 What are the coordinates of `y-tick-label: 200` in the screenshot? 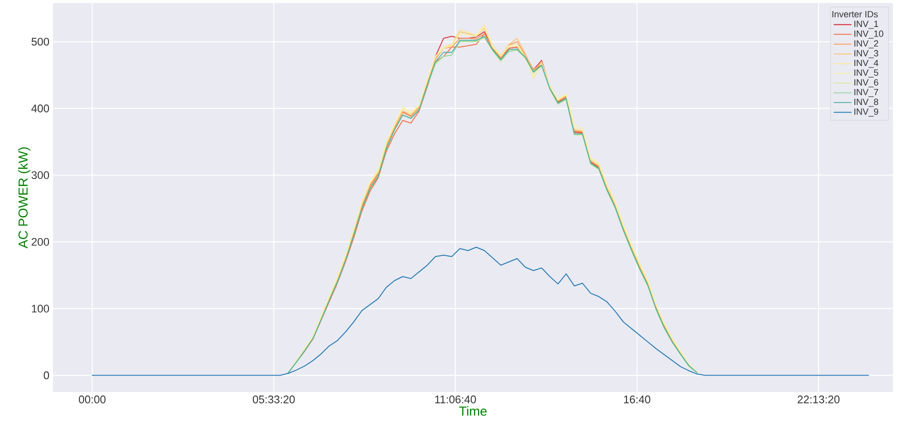 It's located at (41, 242).